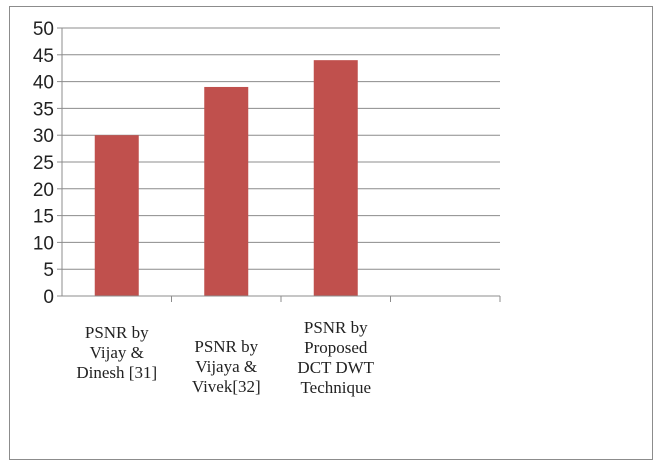 The image size is (657, 463). What do you see at coordinates (336, 367) in the screenshot?
I see `category-label-line: DCT DWT` at bounding box center [336, 367].